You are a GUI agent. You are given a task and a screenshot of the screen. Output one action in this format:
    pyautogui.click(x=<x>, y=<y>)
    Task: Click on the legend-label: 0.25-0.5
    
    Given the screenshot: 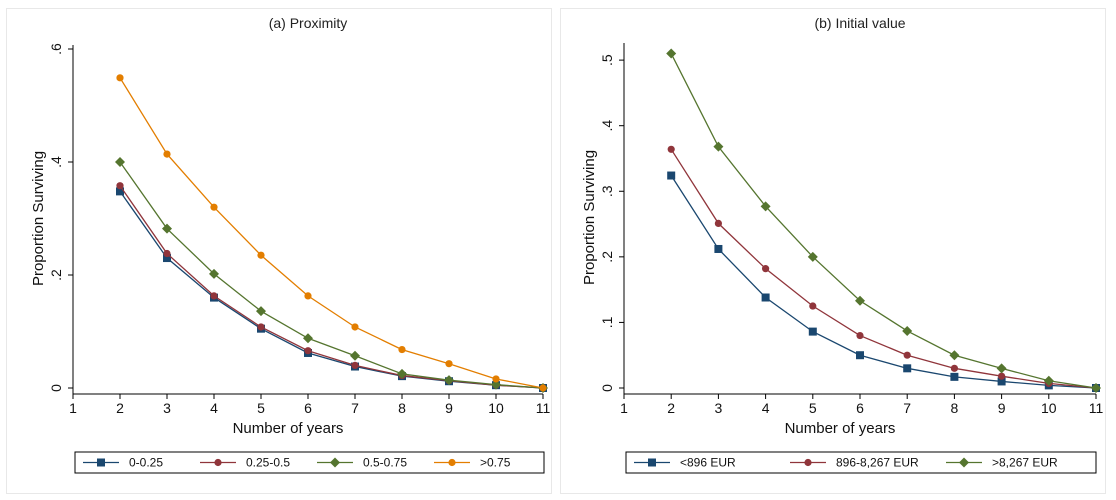 What is the action you would take?
    pyautogui.click(x=268, y=463)
    